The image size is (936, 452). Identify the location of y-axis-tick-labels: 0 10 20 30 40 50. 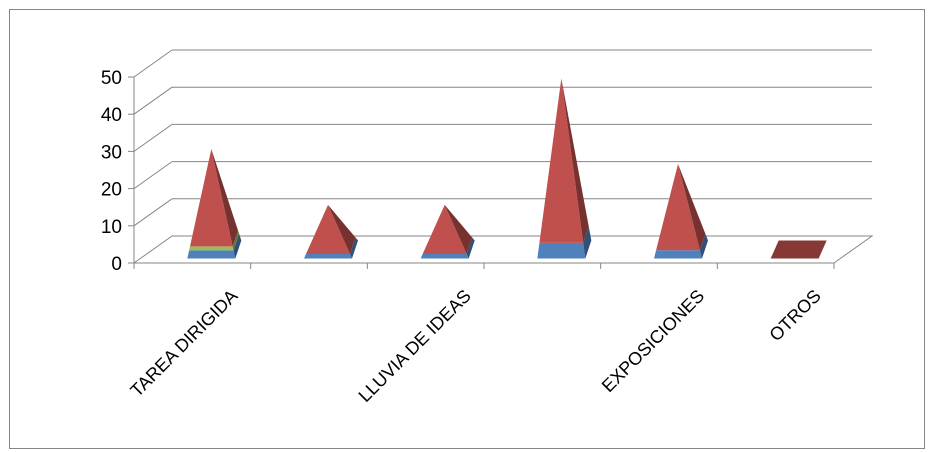
(111, 171).